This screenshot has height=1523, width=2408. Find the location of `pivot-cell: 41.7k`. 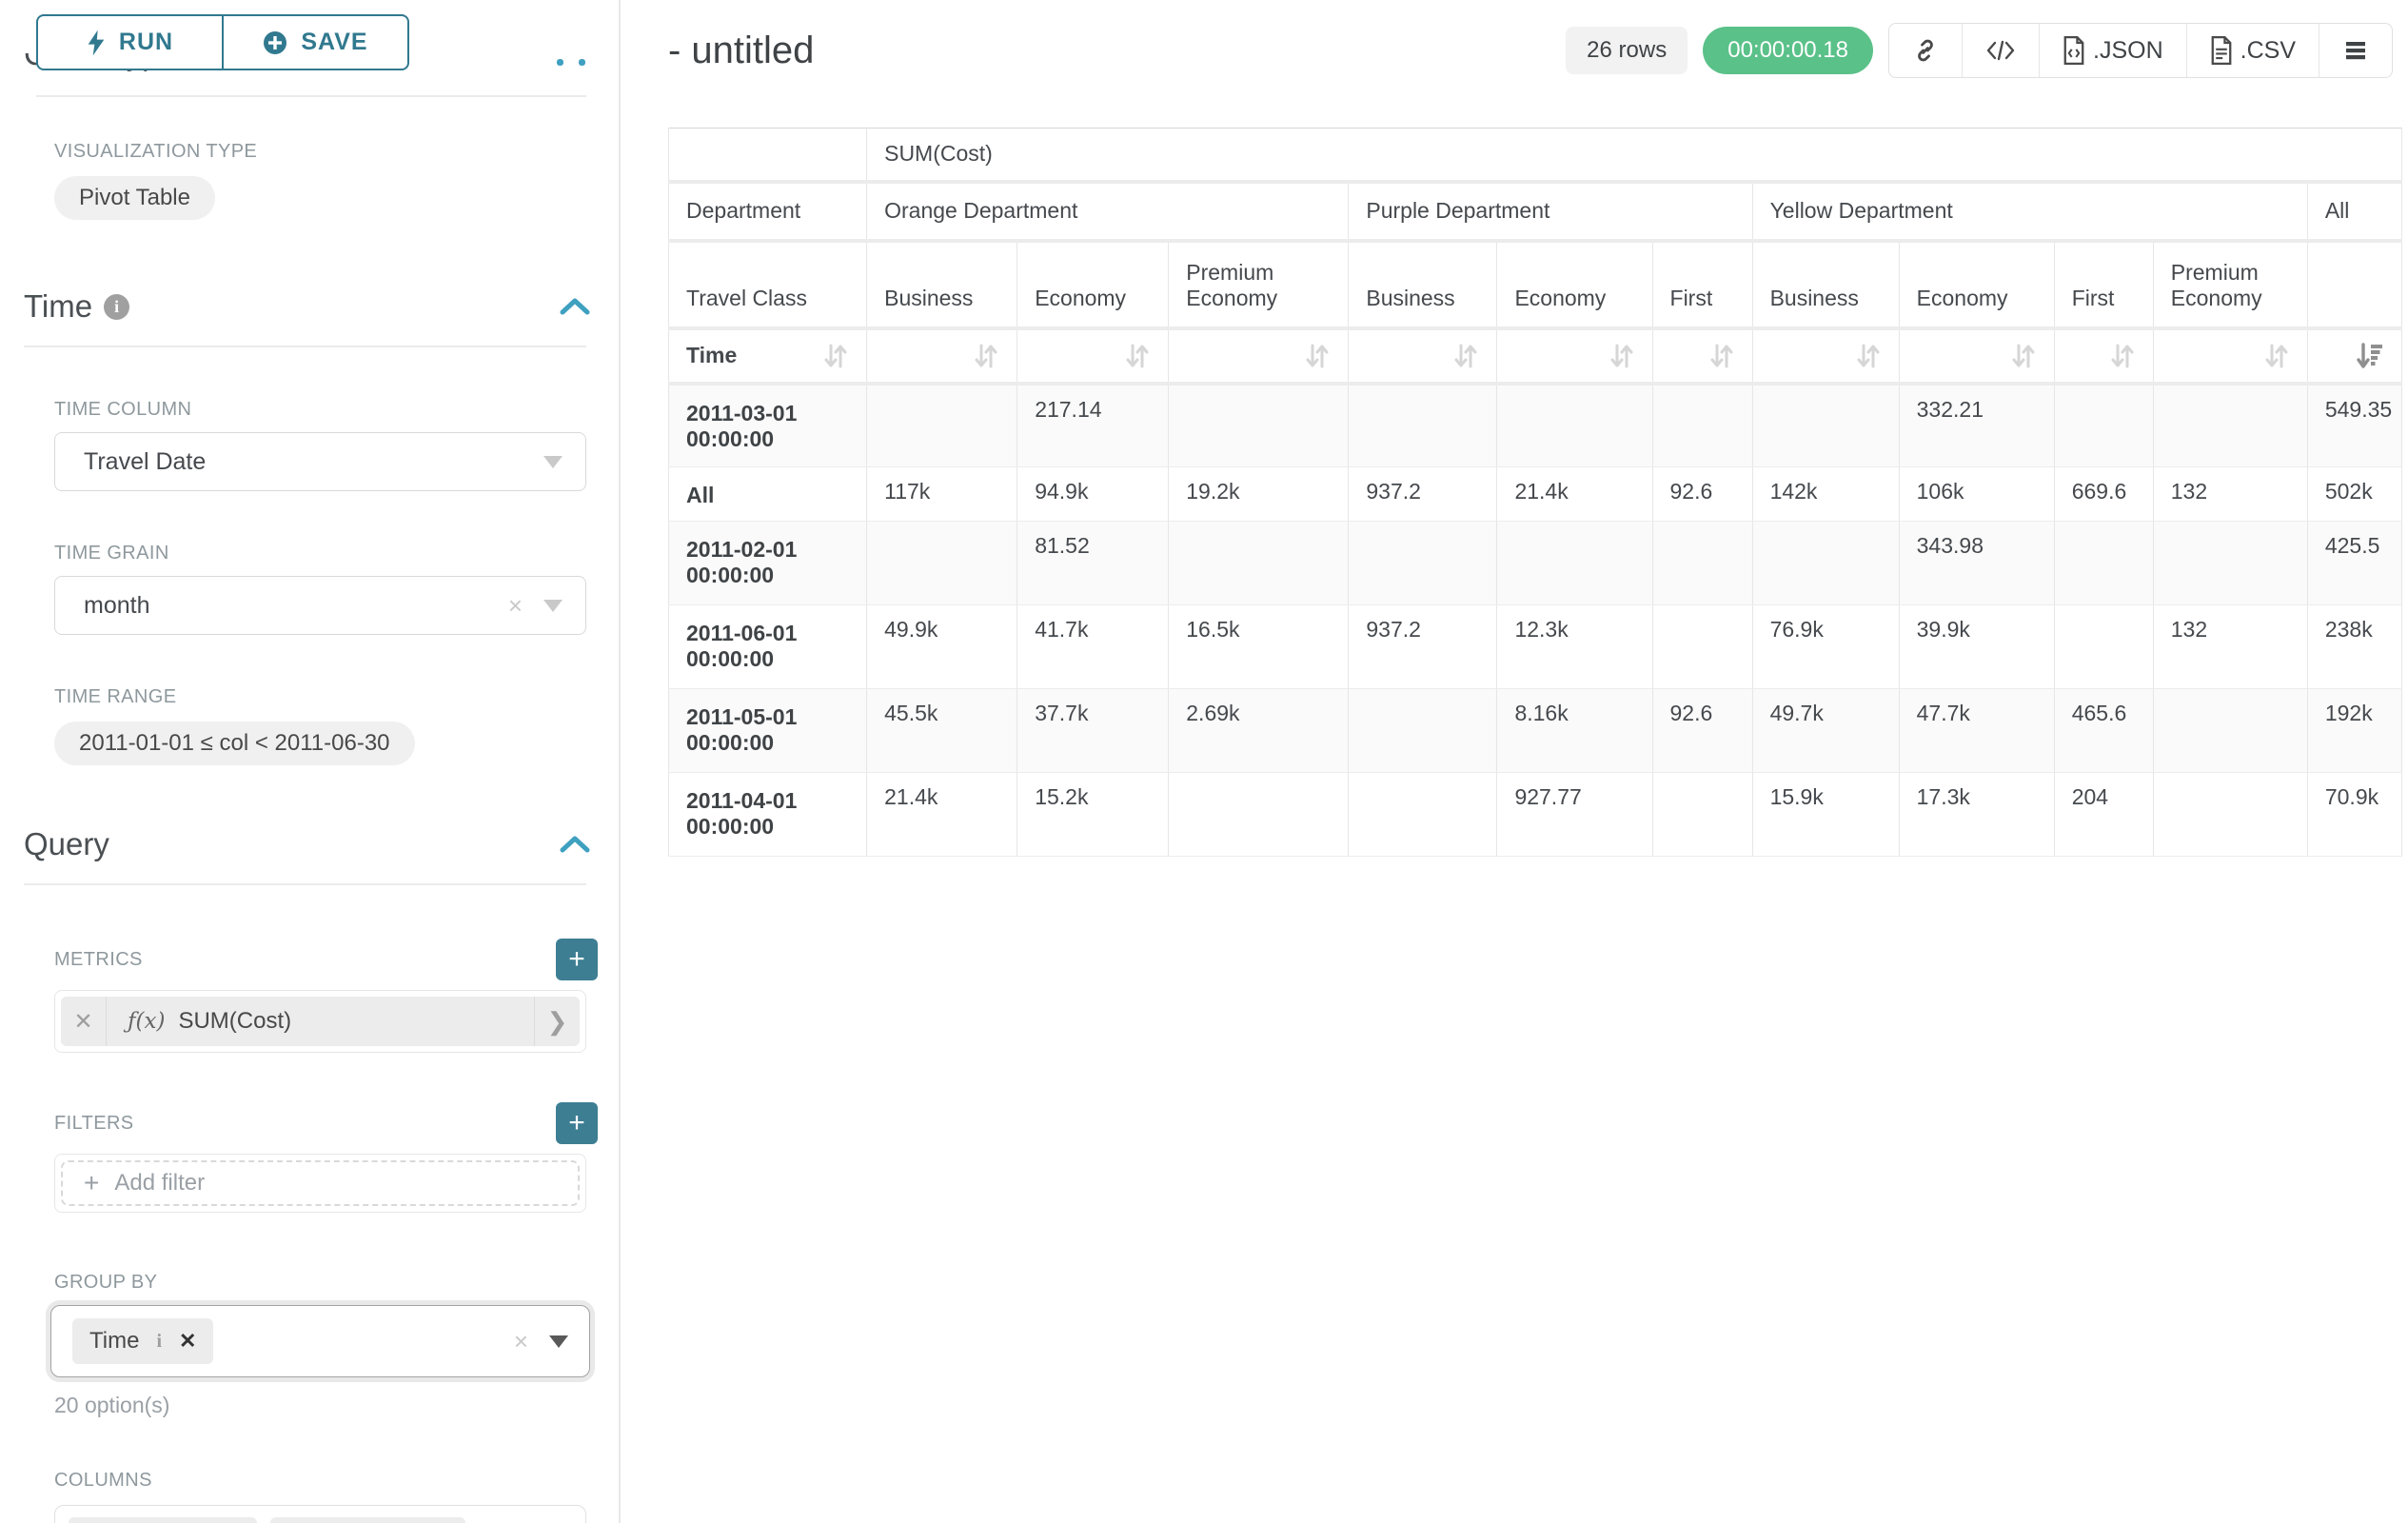

pivot-cell: 41.7k is located at coordinates (1093, 647).